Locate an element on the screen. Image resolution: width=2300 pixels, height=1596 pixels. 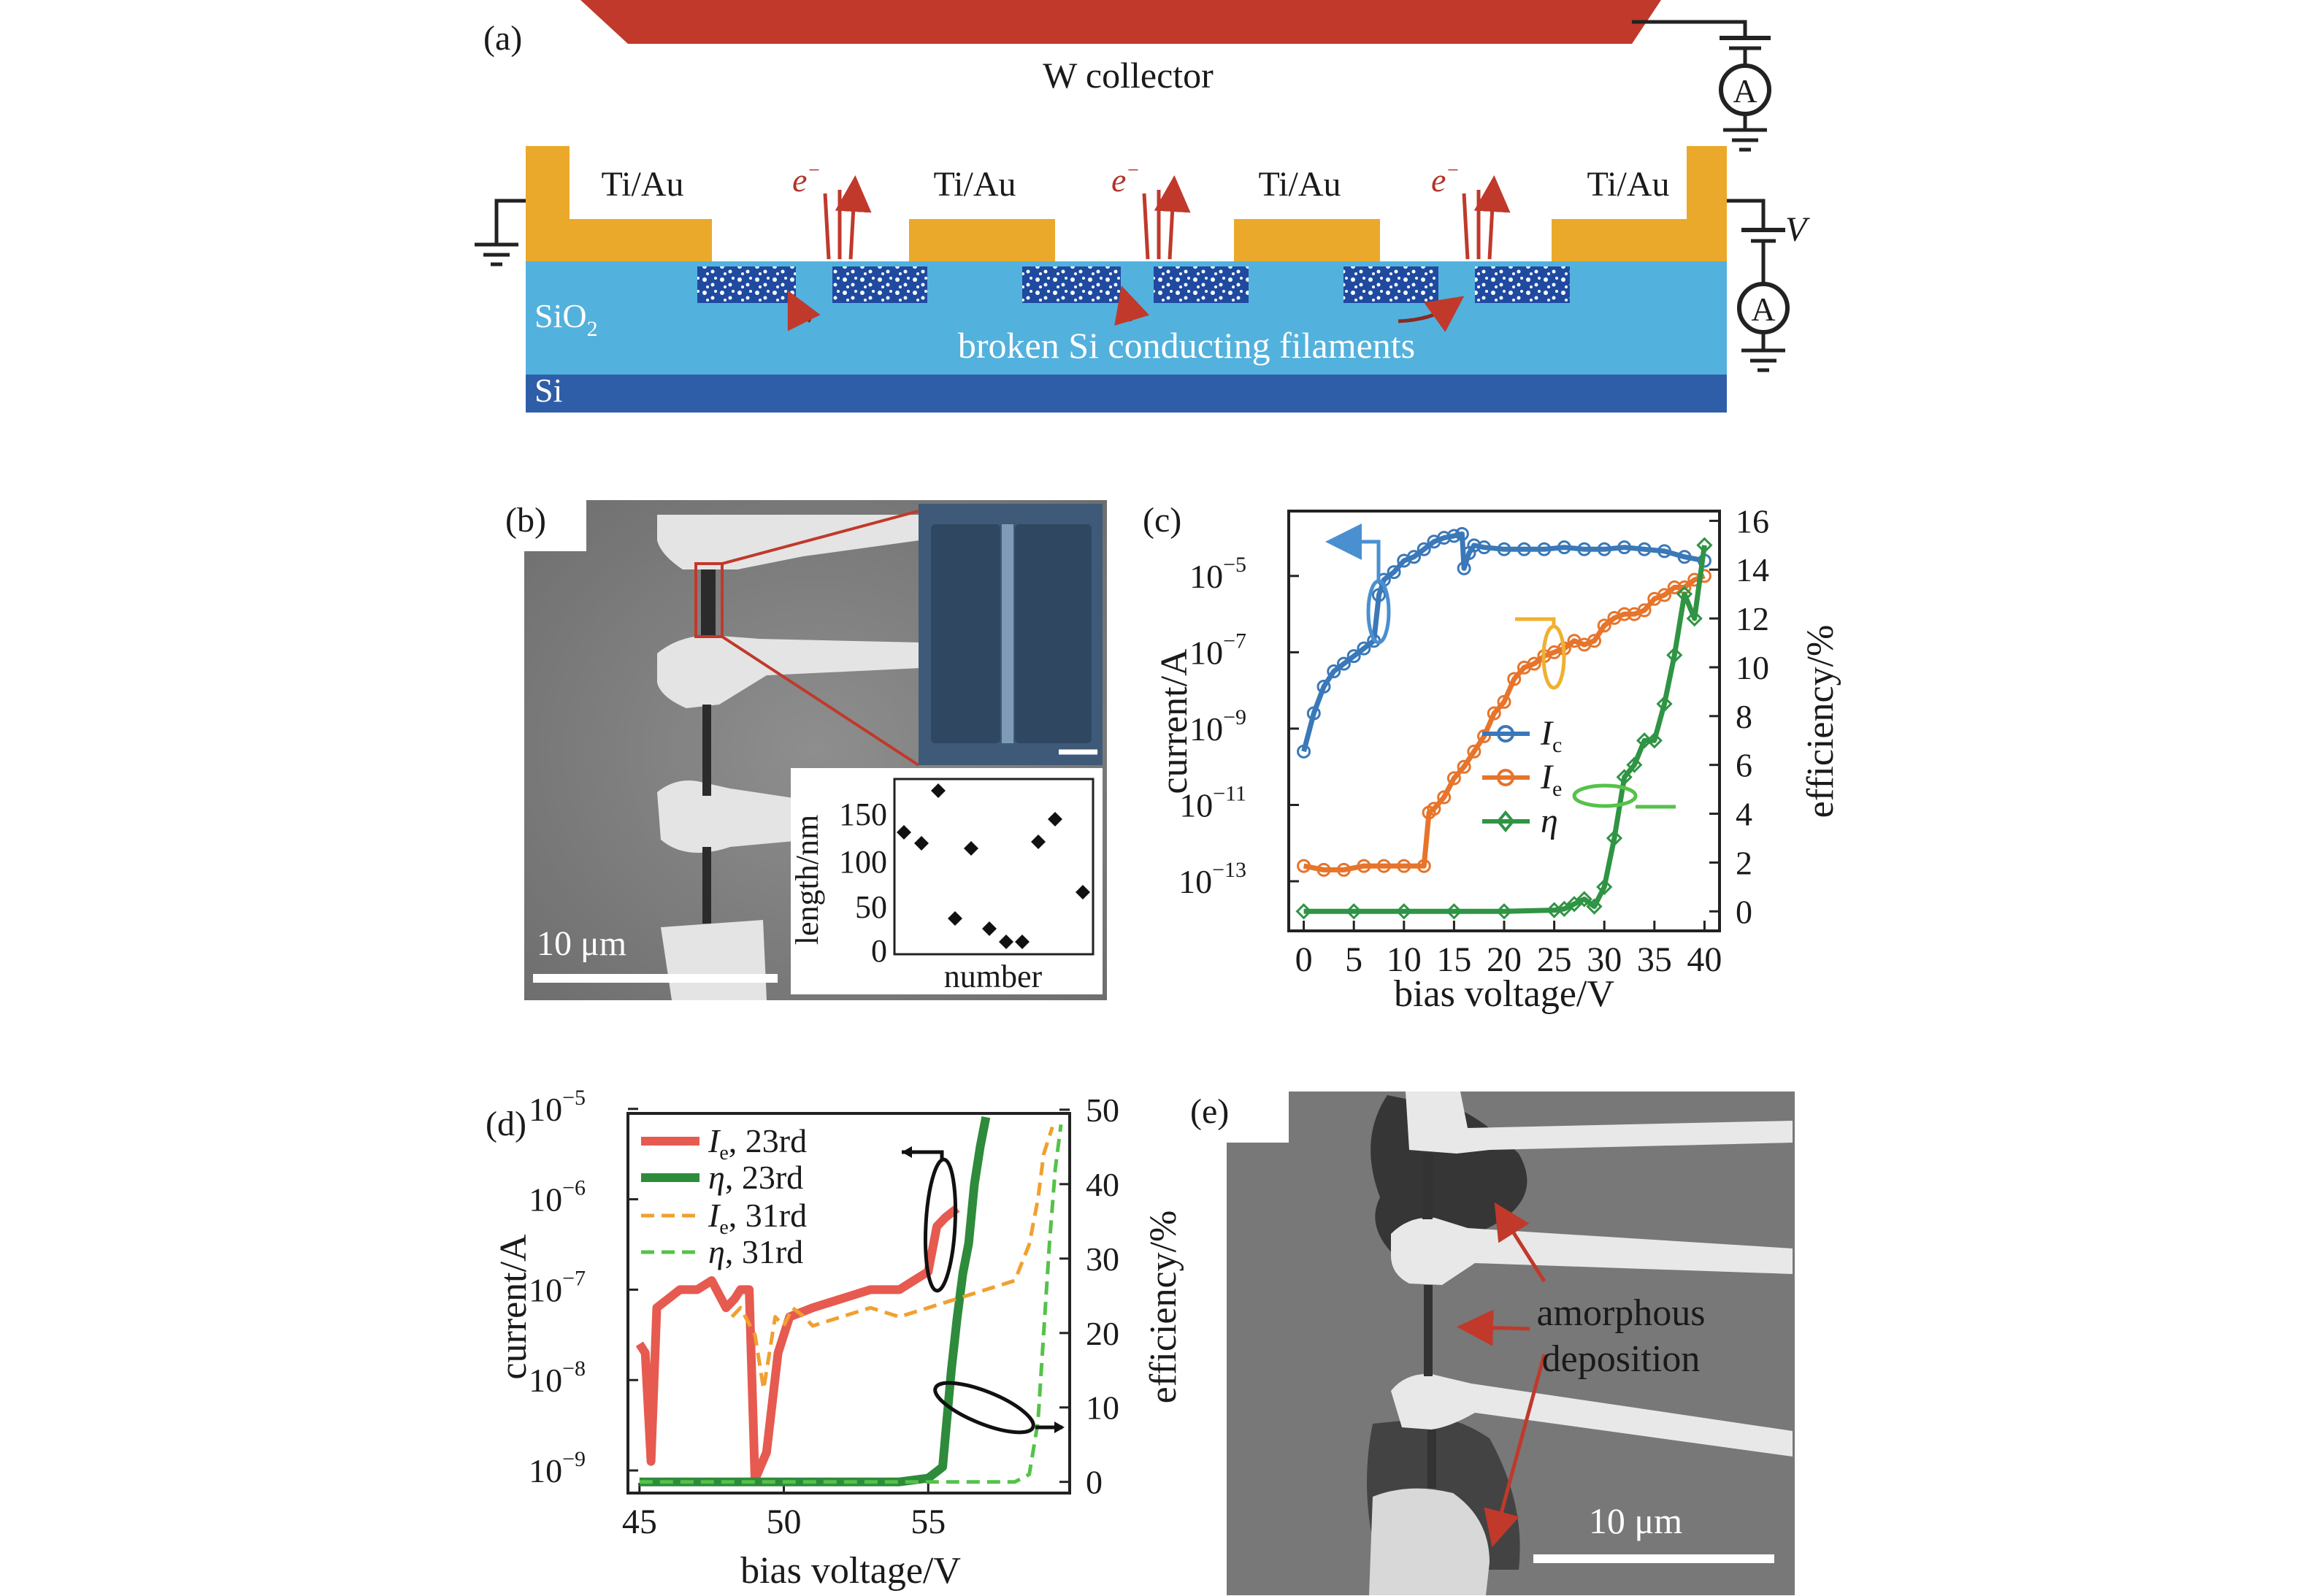
c-ytick-right-label: 0 is located at coordinates (1744, 911).